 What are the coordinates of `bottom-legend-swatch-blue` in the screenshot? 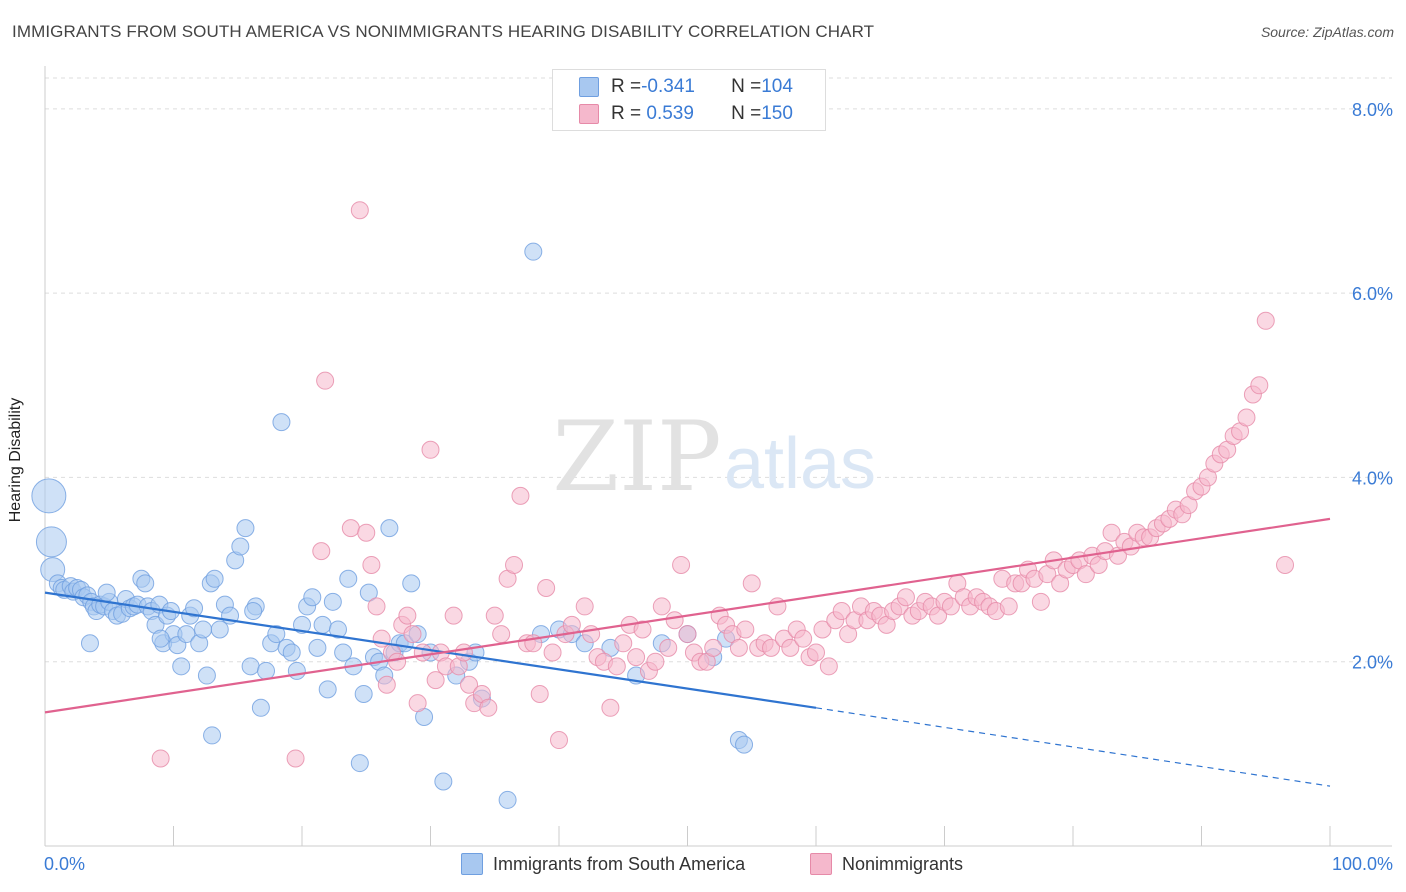 It's located at (472, 864).